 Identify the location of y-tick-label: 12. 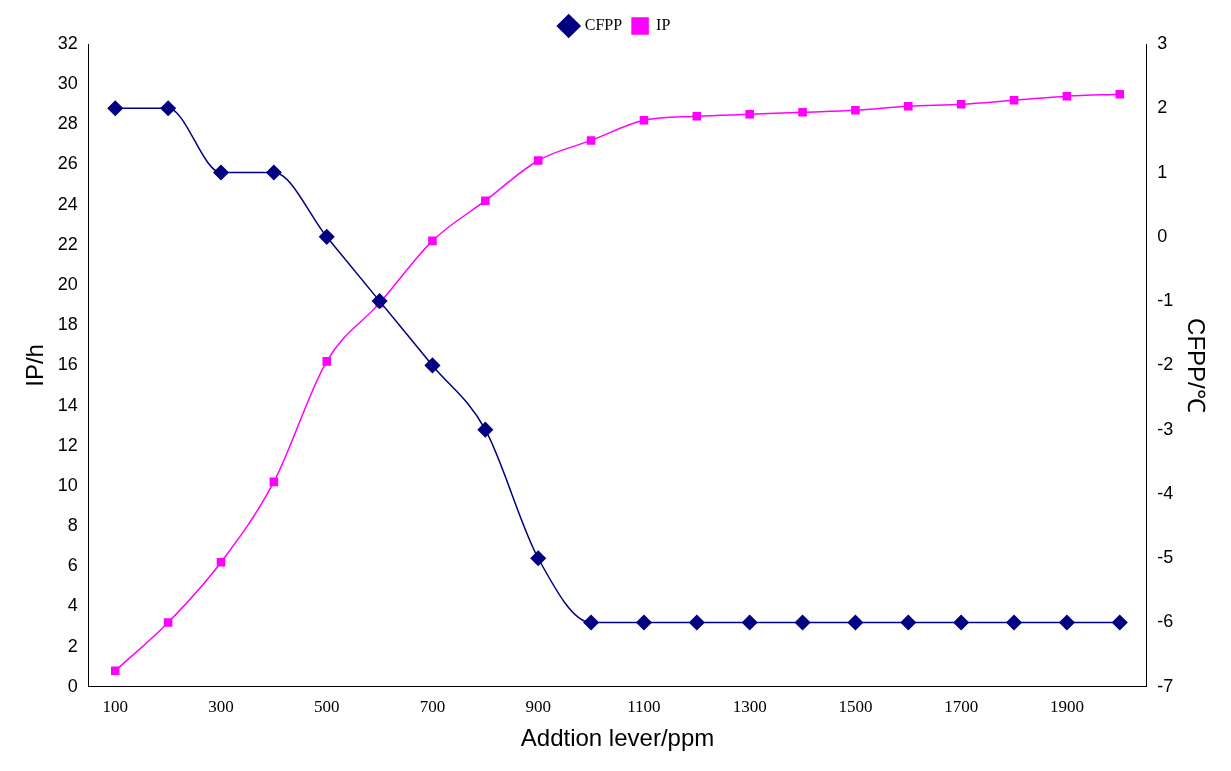
(67, 444).